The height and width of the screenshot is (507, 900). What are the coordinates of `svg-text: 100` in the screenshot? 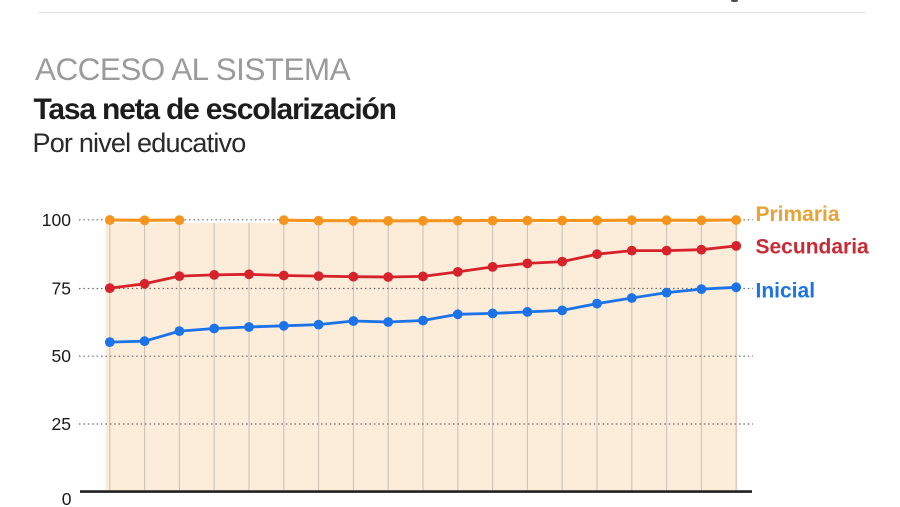 It's located at (56, 220).